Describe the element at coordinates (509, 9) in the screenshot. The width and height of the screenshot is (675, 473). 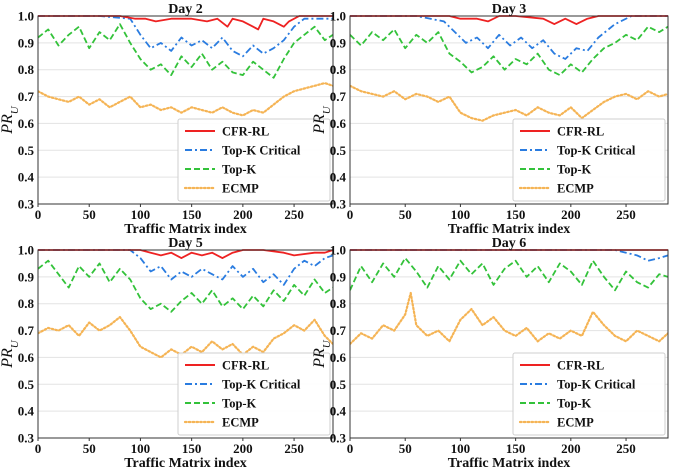
I see `chart-title: Day 3` at that location.